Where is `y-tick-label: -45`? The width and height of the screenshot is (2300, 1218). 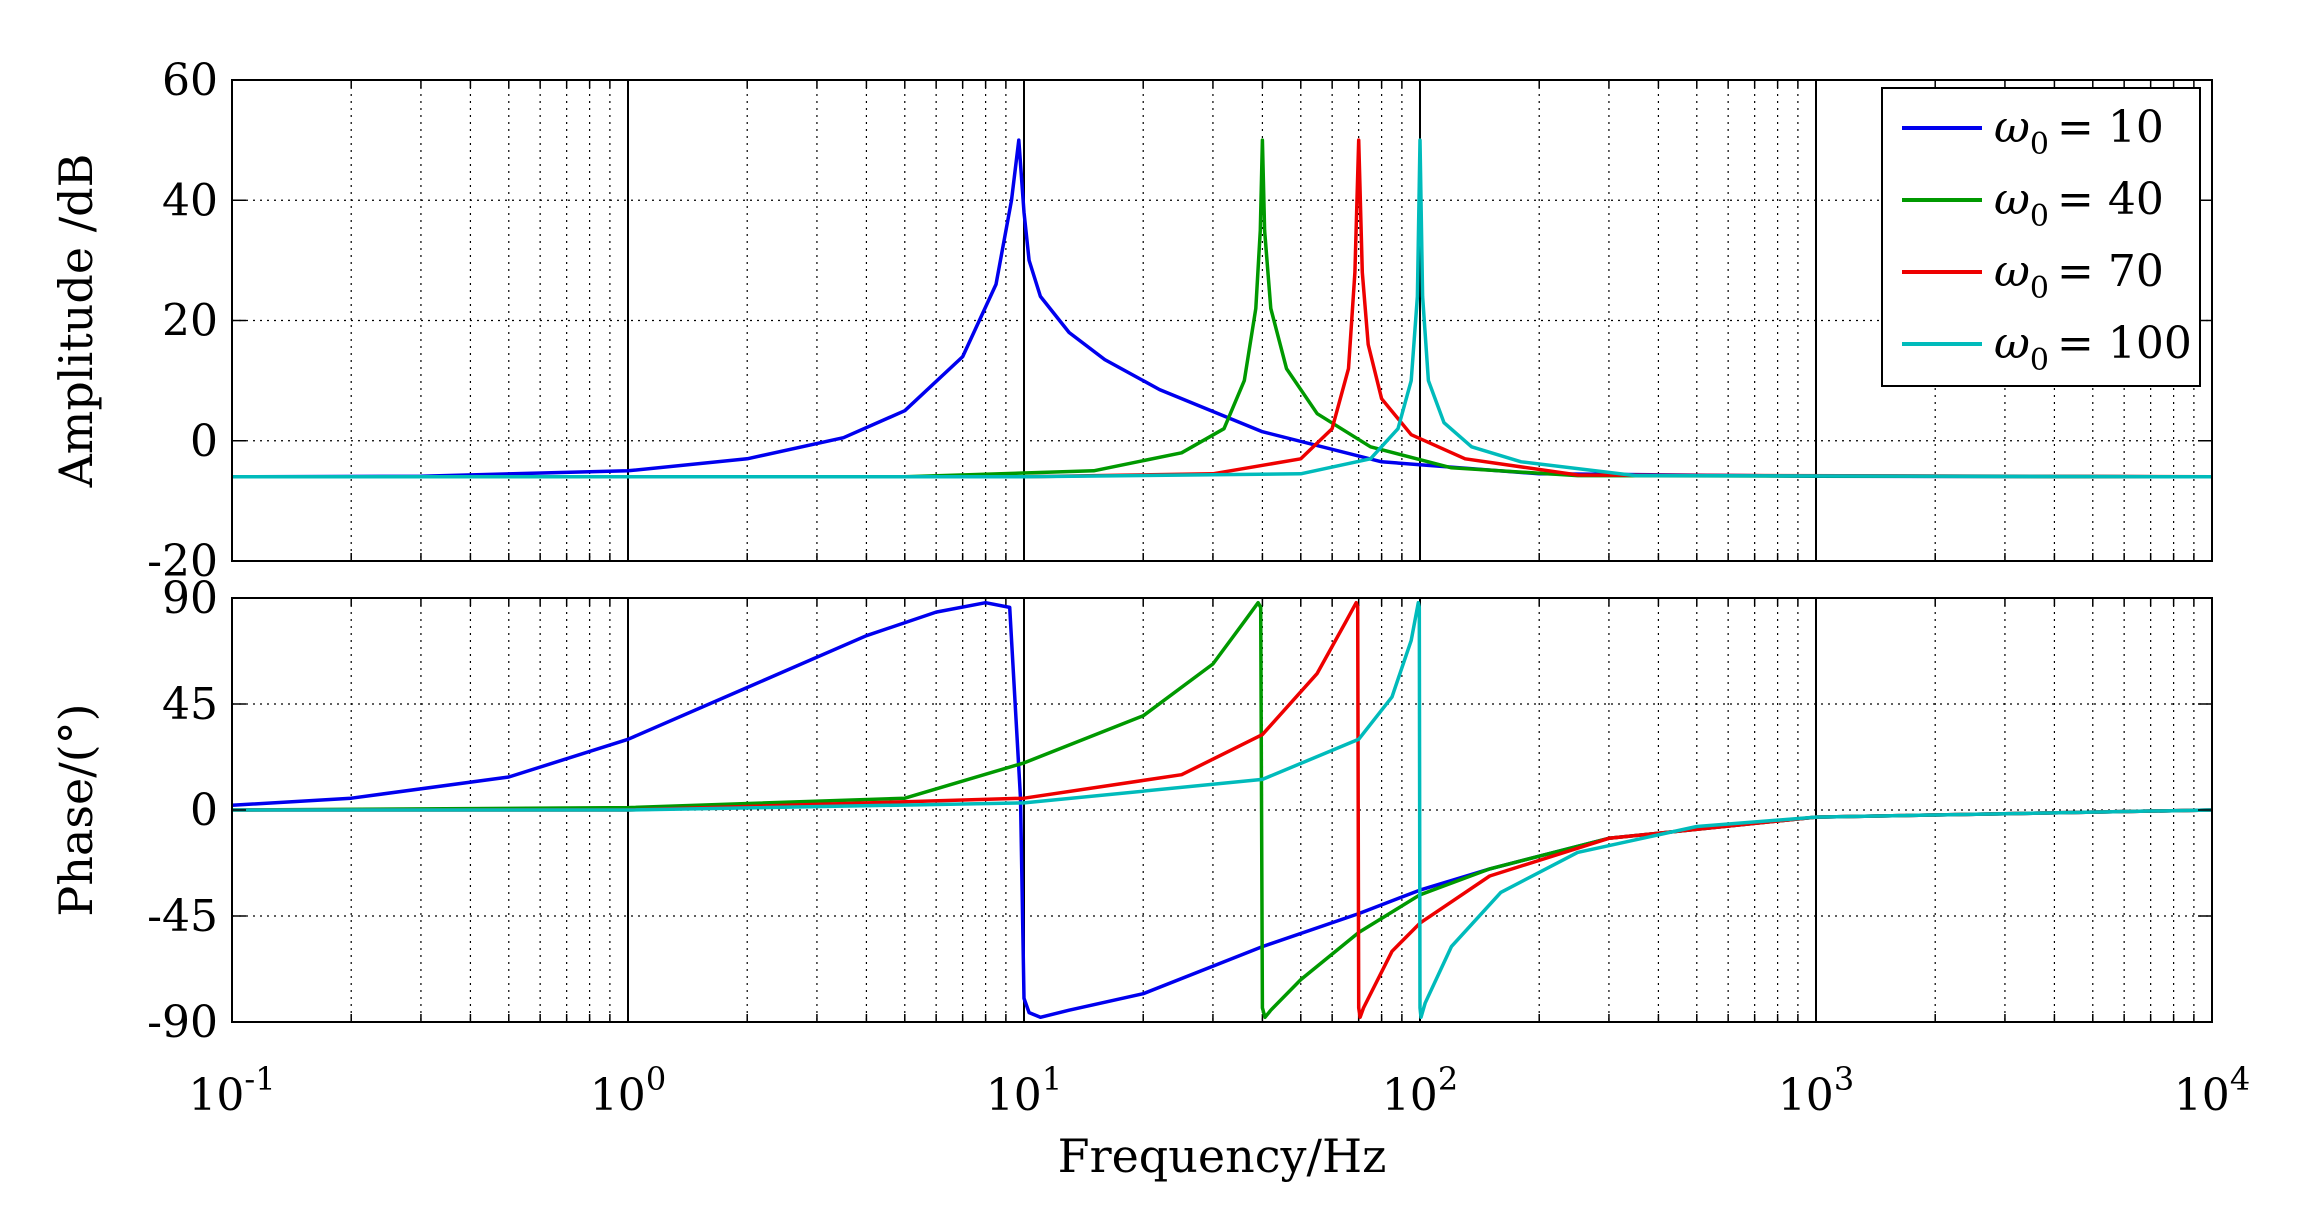
y-tick-label: -45 is located at coordinates (182, 916).